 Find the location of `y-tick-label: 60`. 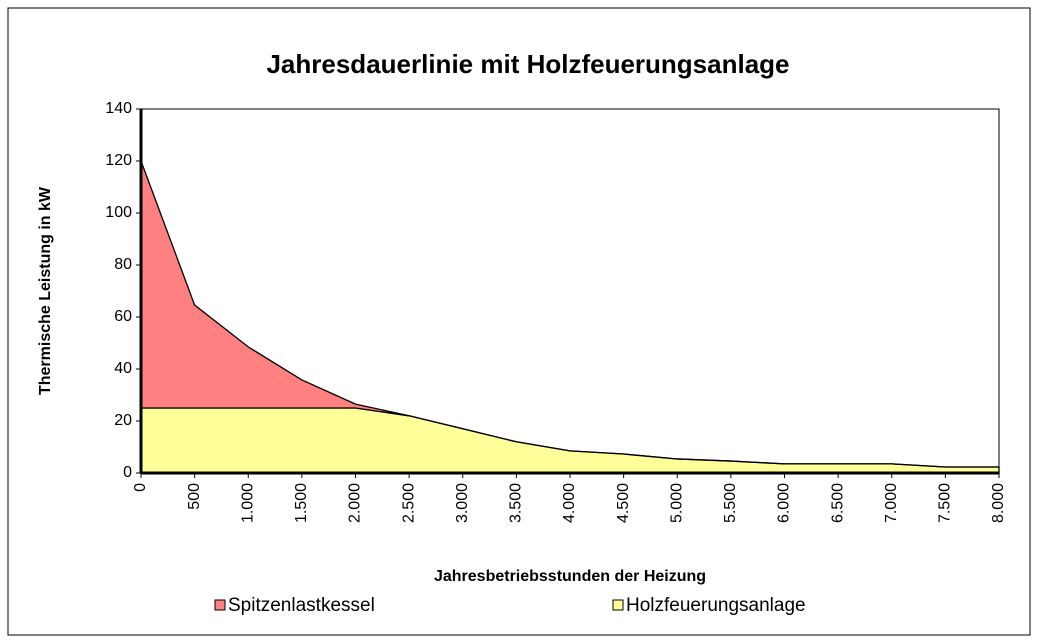

y-tick-label: 60 is located at coordinates (123, 316).